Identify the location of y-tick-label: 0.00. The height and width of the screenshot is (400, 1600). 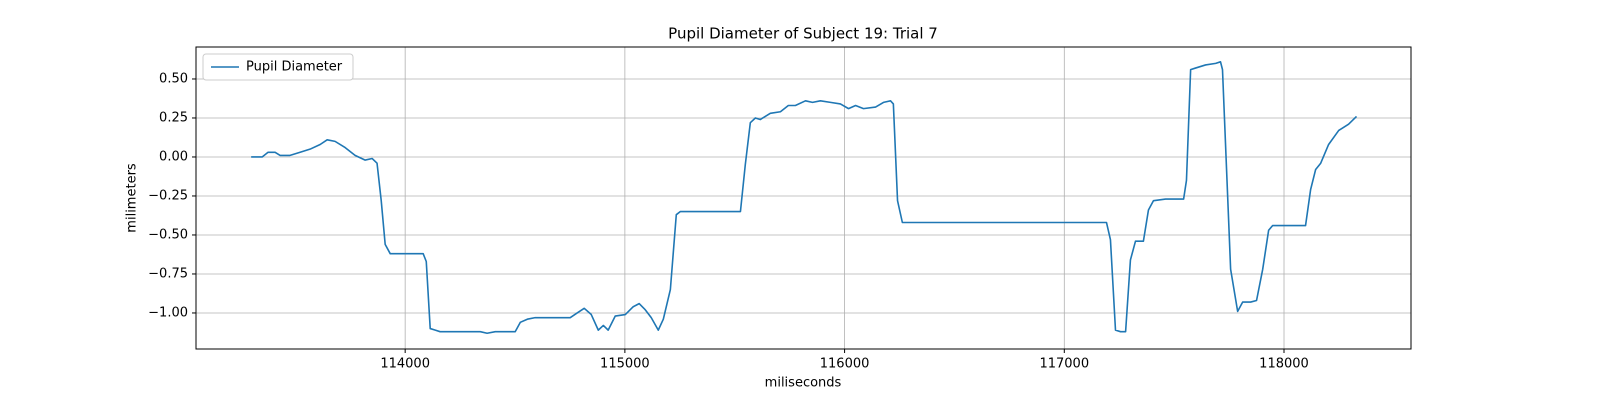
(173, 156).